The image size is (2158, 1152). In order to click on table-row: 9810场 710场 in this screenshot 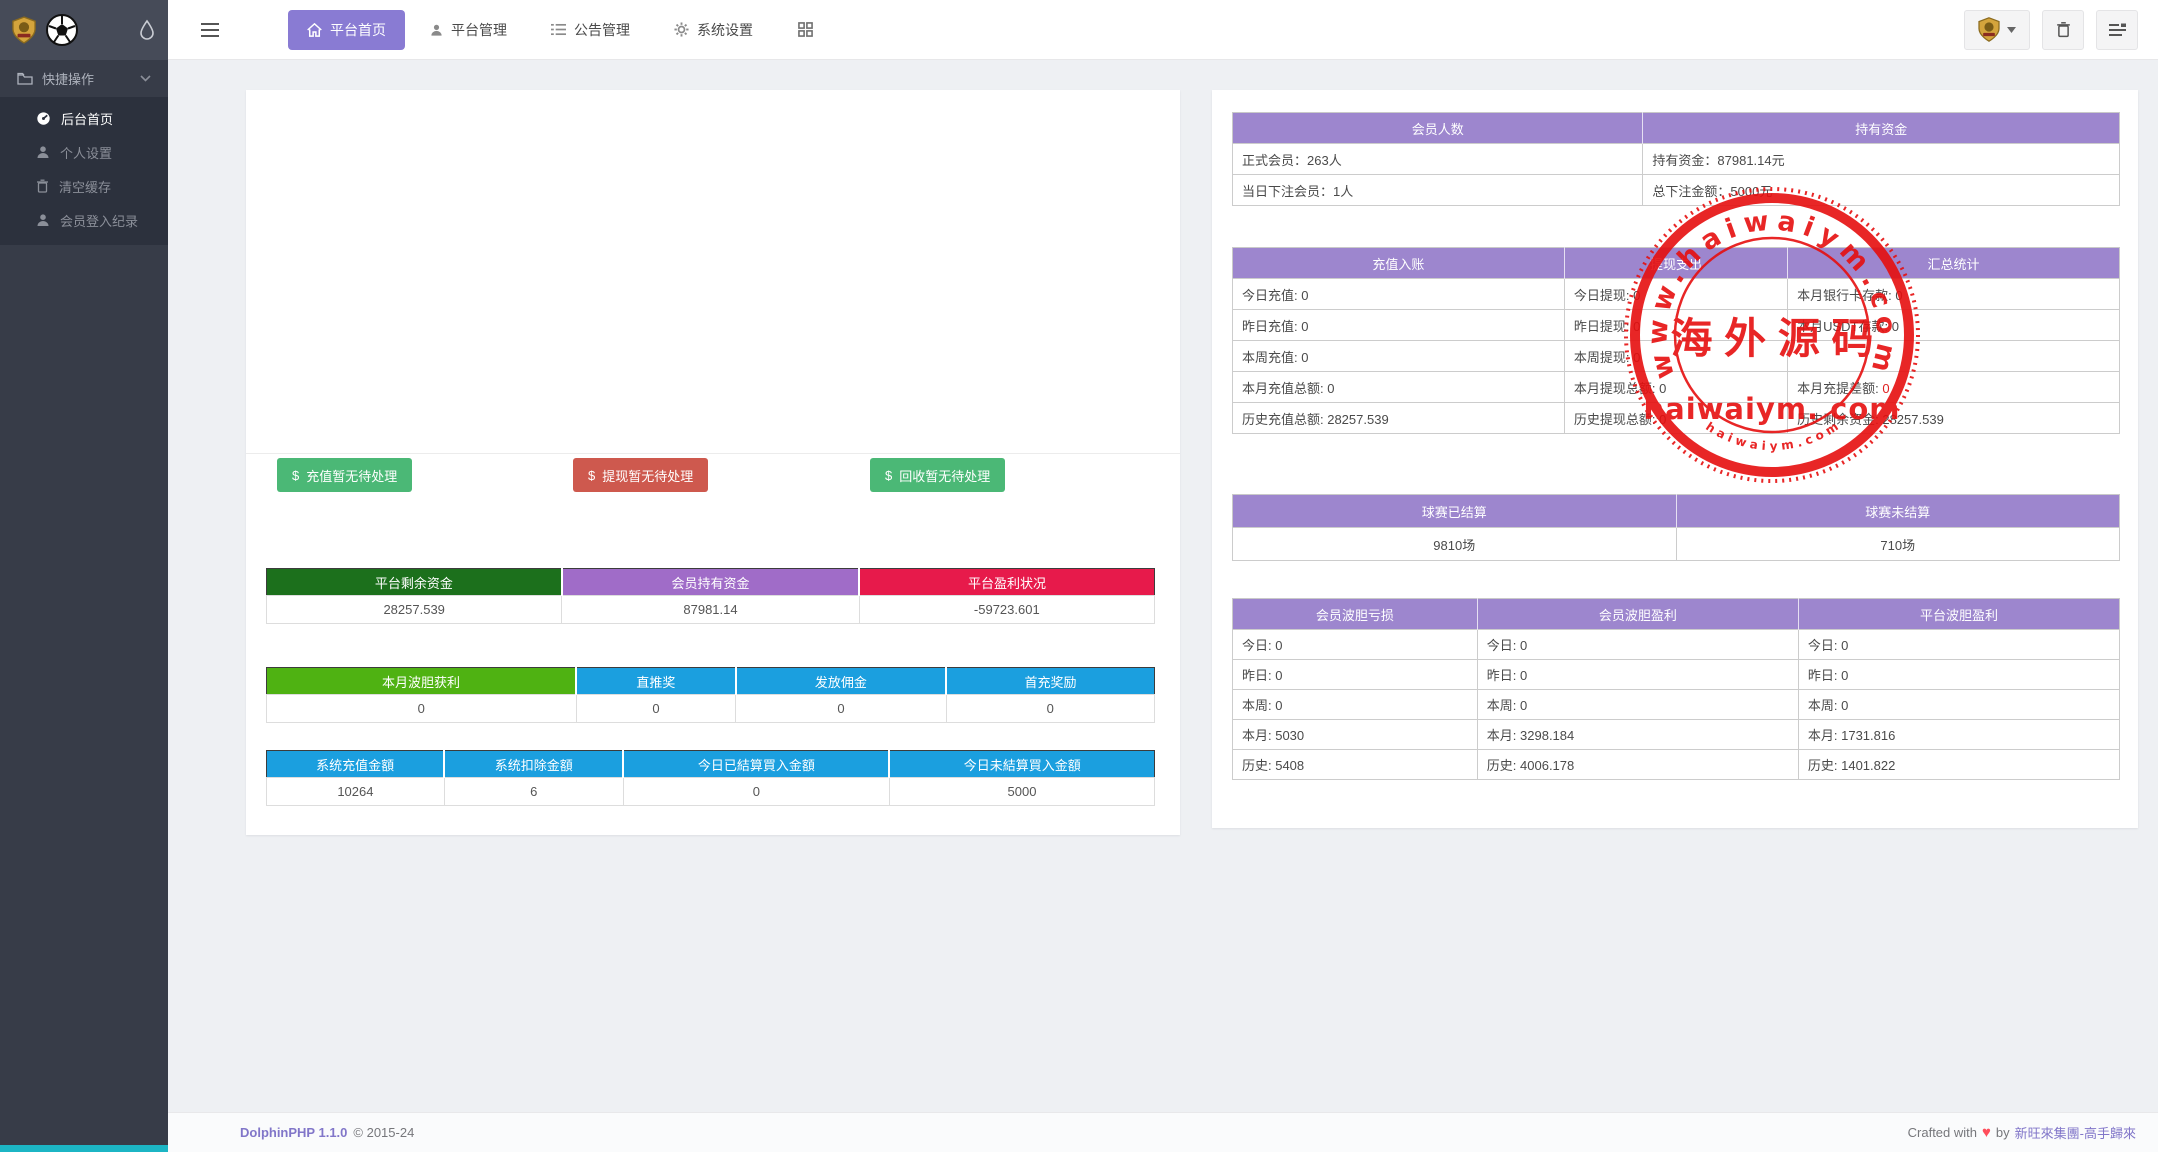, I will do `click(1676, 544)`.